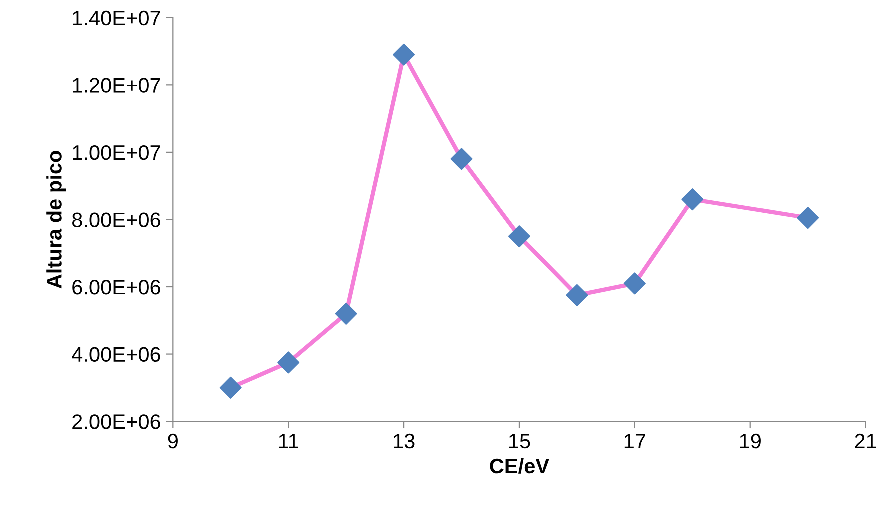 This screenshot has width=888, height=511. Describe the element at coordinates (173, 441) in the screenshot. I see `x-tick-label: 9` at that location.